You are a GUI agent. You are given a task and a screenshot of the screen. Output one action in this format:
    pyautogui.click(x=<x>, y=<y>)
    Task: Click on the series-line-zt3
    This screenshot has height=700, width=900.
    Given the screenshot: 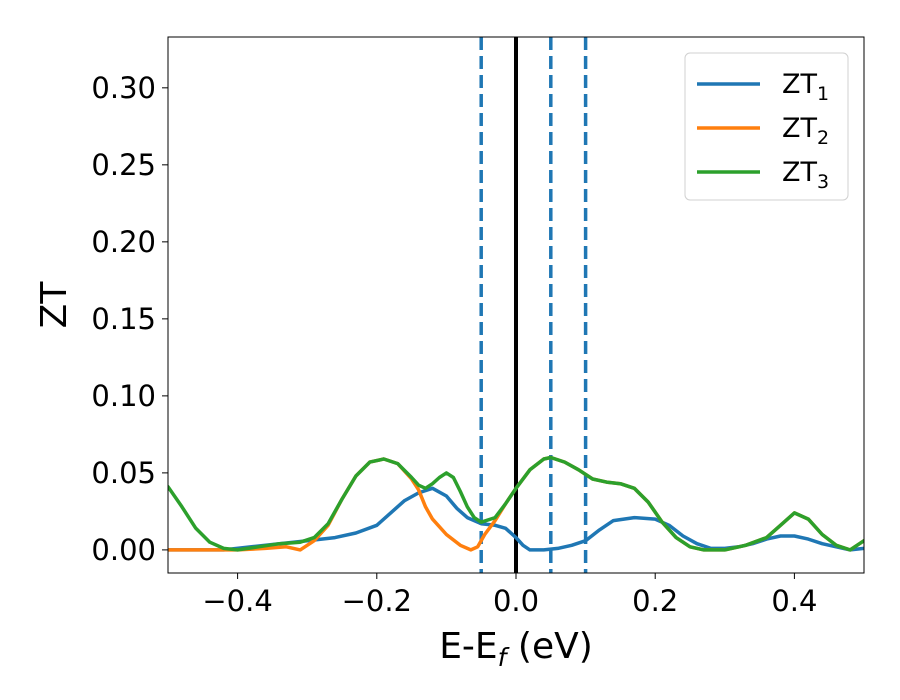 What is the action you would take?
    pyautogui.click(x=516, y=503)
    